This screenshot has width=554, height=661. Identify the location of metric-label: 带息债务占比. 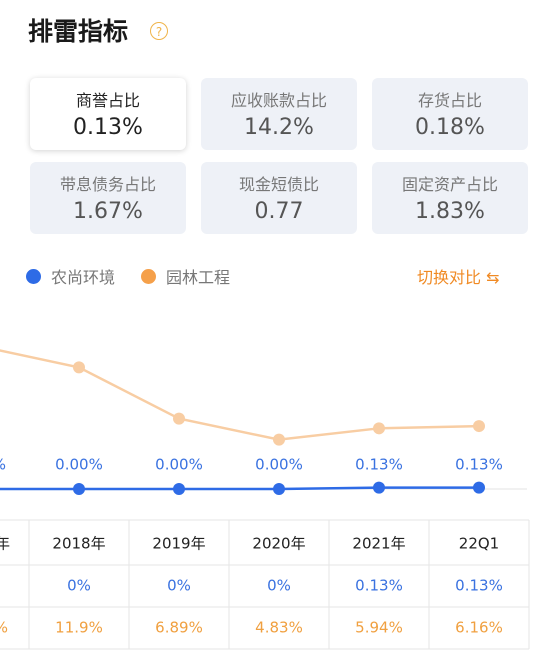
(107, 184).